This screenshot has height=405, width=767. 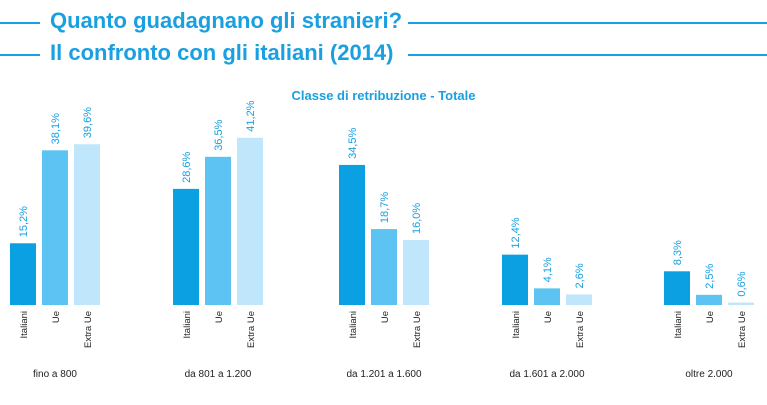 I want to click on series-tick-label-2-1: Ue, so click(x=385, y=317).